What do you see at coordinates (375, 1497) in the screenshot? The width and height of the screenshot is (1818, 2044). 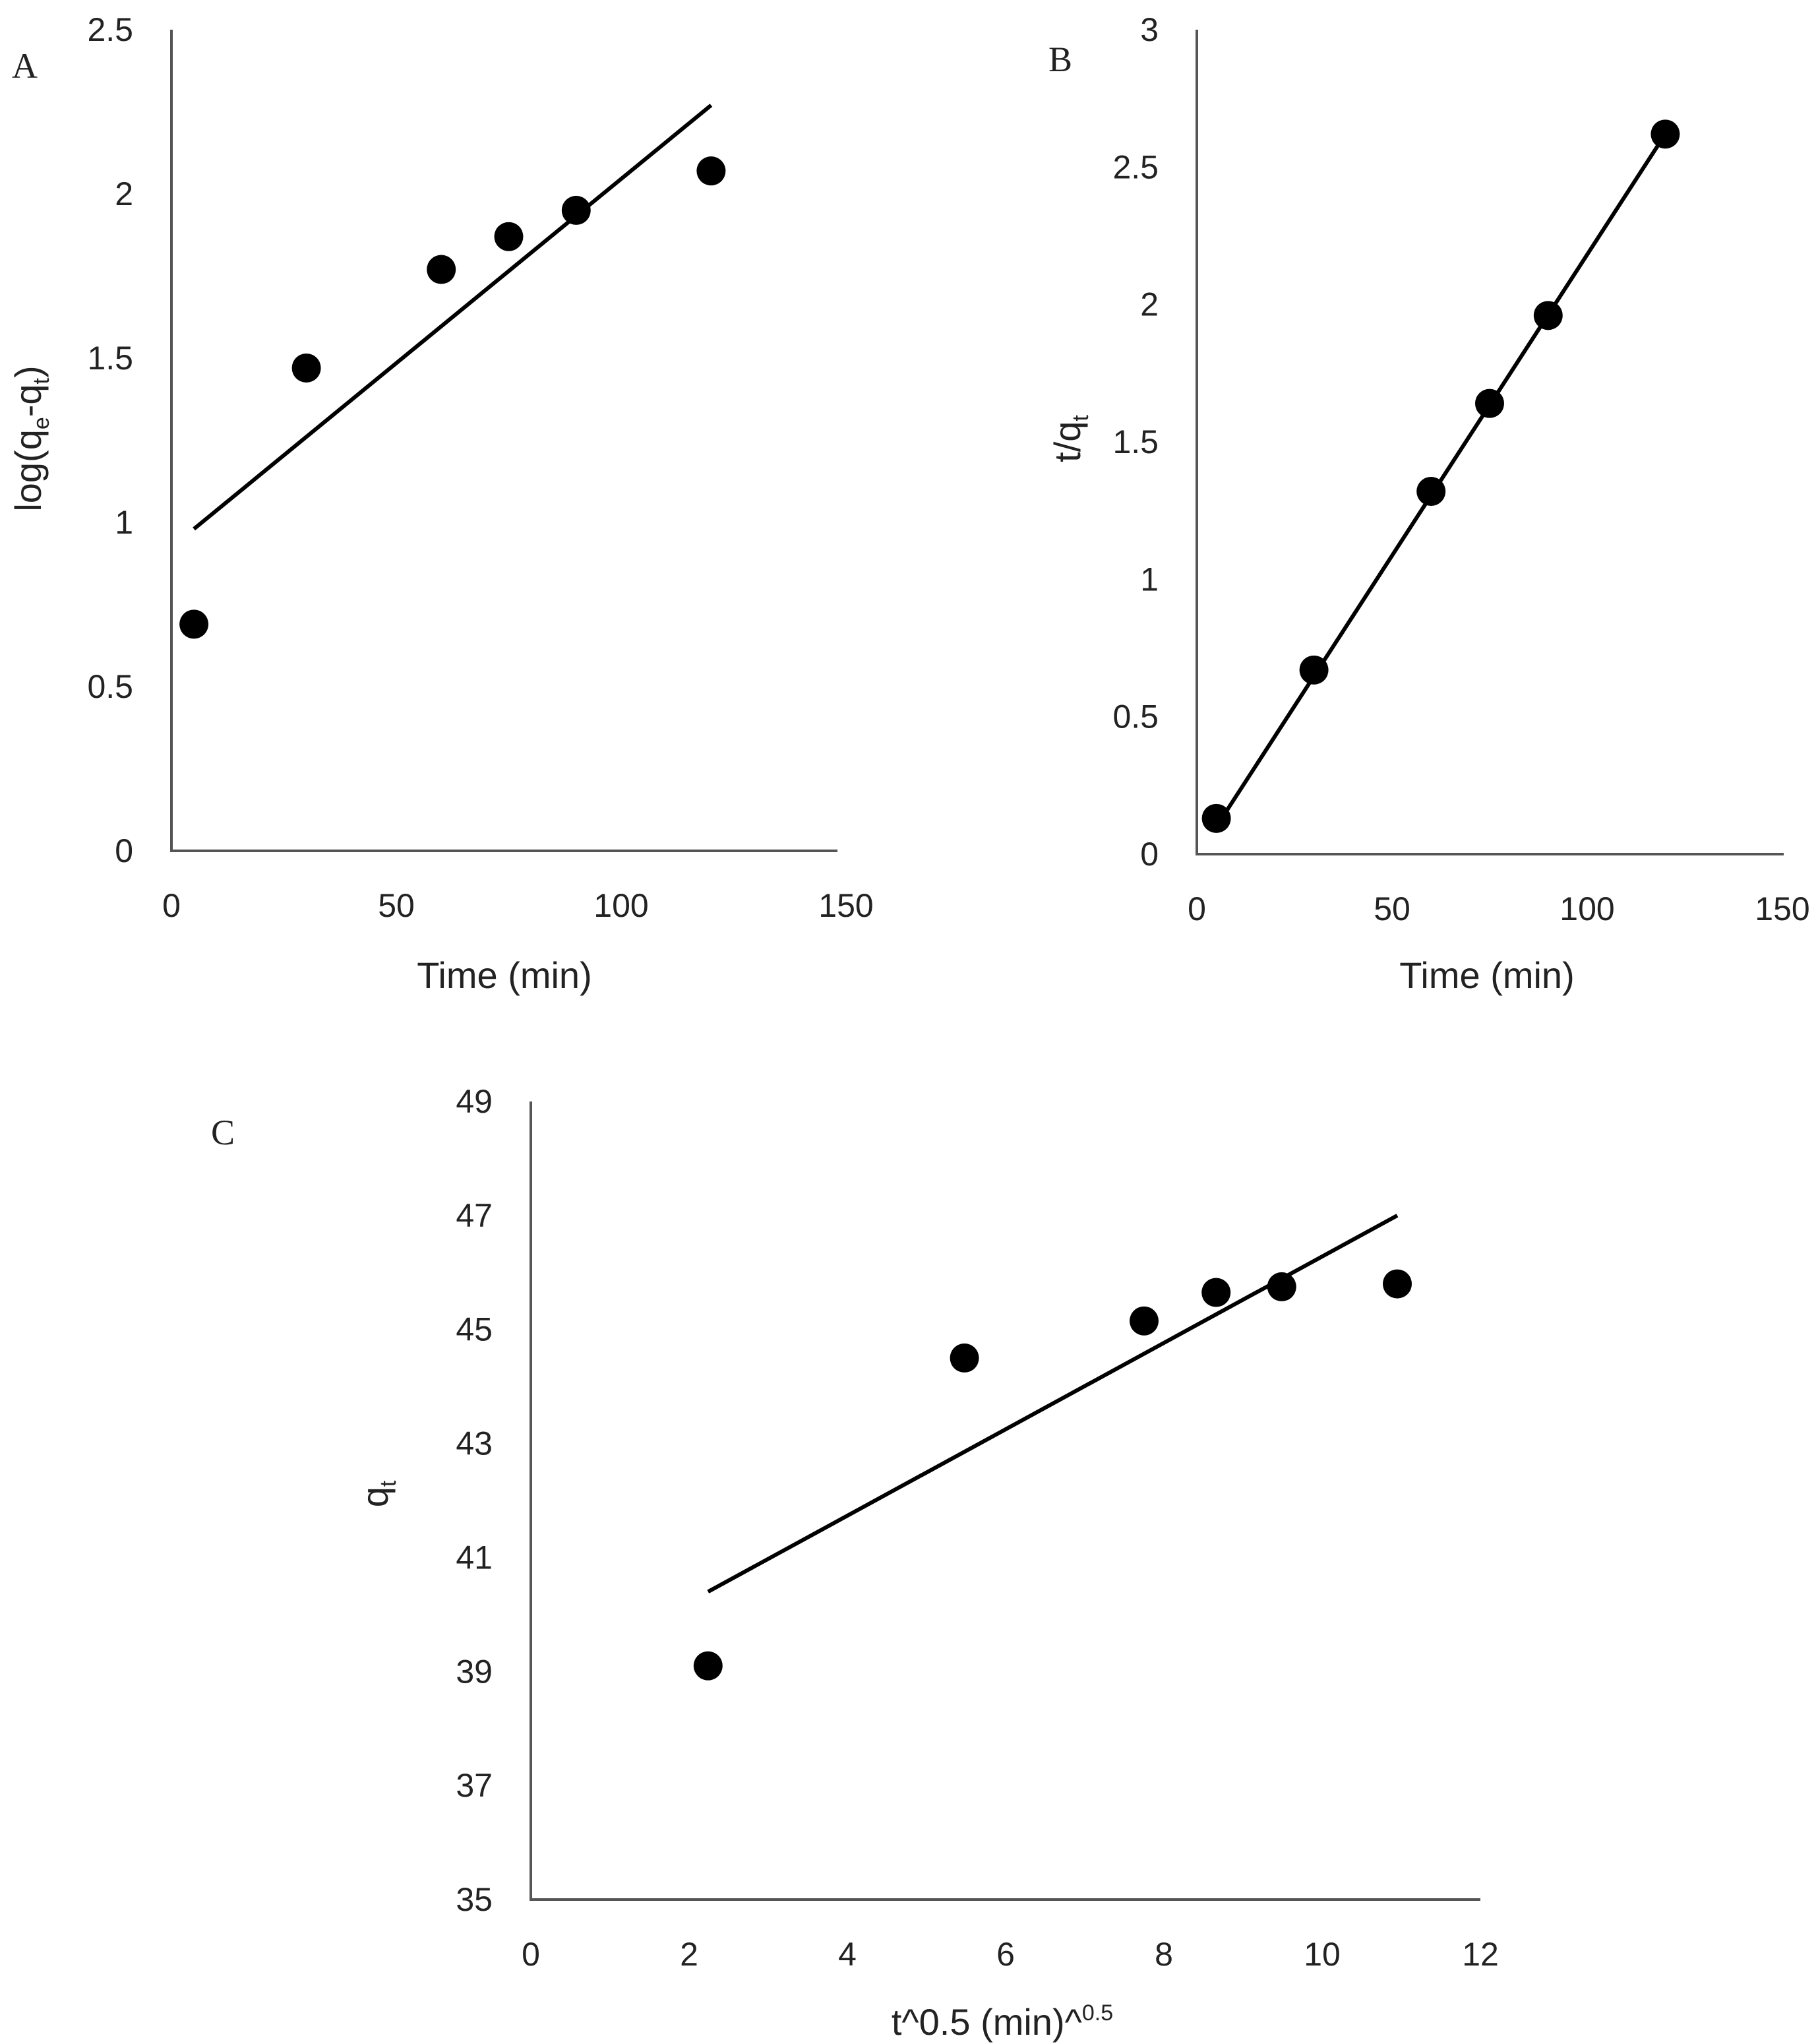 I see `y-label-c-prefix: q` at bounding box center [375, 1497].